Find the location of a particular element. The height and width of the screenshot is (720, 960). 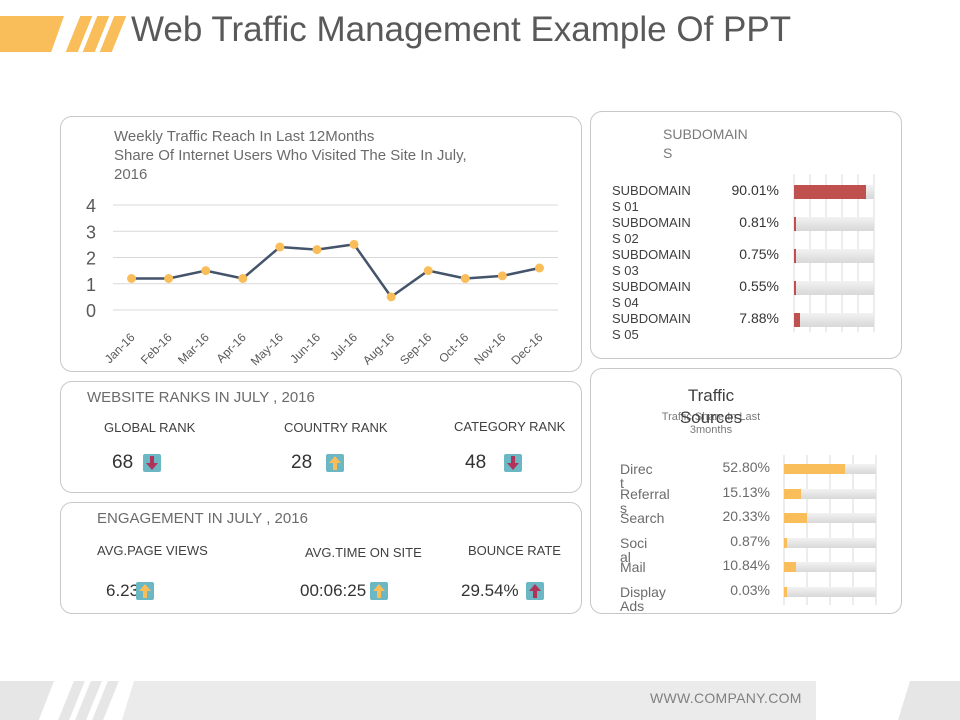

x-tick-label: Aug-16 is located at coordinates (378, 348).